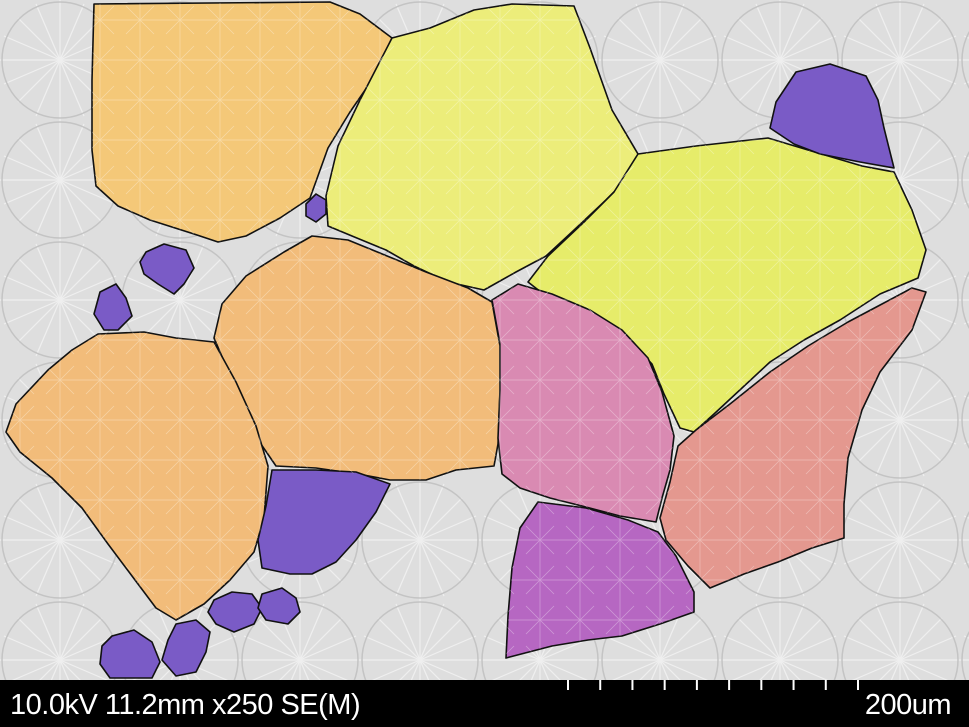 This screenshot has width=969, height=727. I want to click on scale-bar, so click(713, 685).